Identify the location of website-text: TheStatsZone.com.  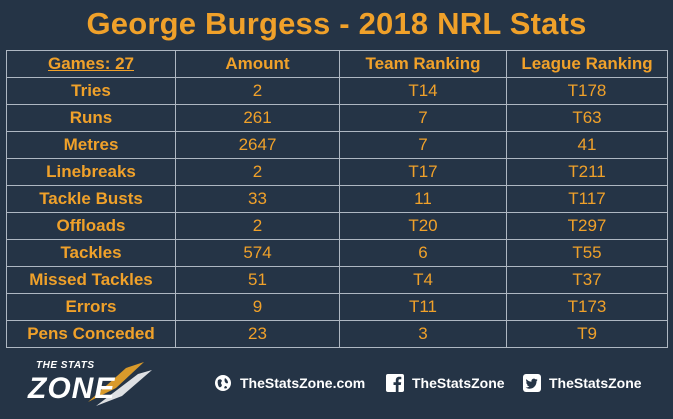
(303, 383).